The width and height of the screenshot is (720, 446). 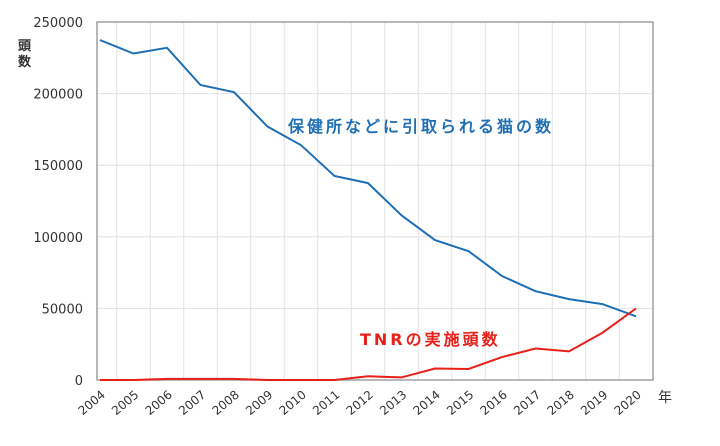 What do you see at coordinates (420, 126) in the screenshot?
I see `series-label-blue: 保健所などに引取られる猫の数` at bounding box center [420, 126].